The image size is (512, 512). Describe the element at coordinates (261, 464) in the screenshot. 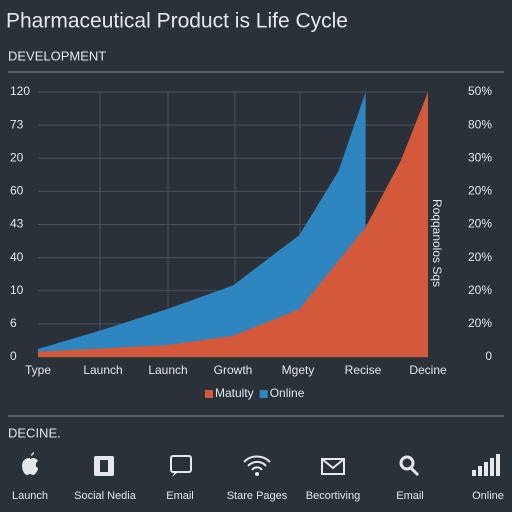

I see `icons` at that location.